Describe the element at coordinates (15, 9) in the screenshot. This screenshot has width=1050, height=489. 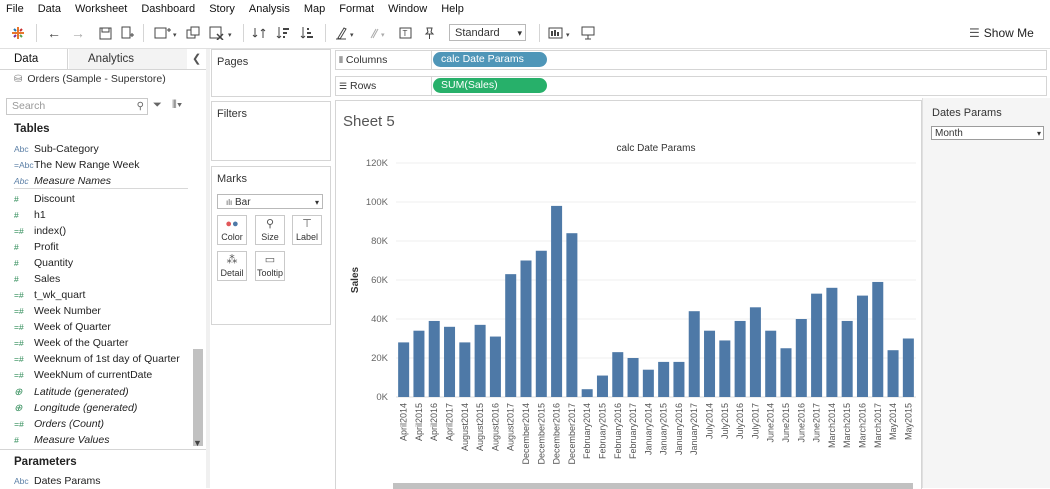
I see `menu-file: File` at that location.